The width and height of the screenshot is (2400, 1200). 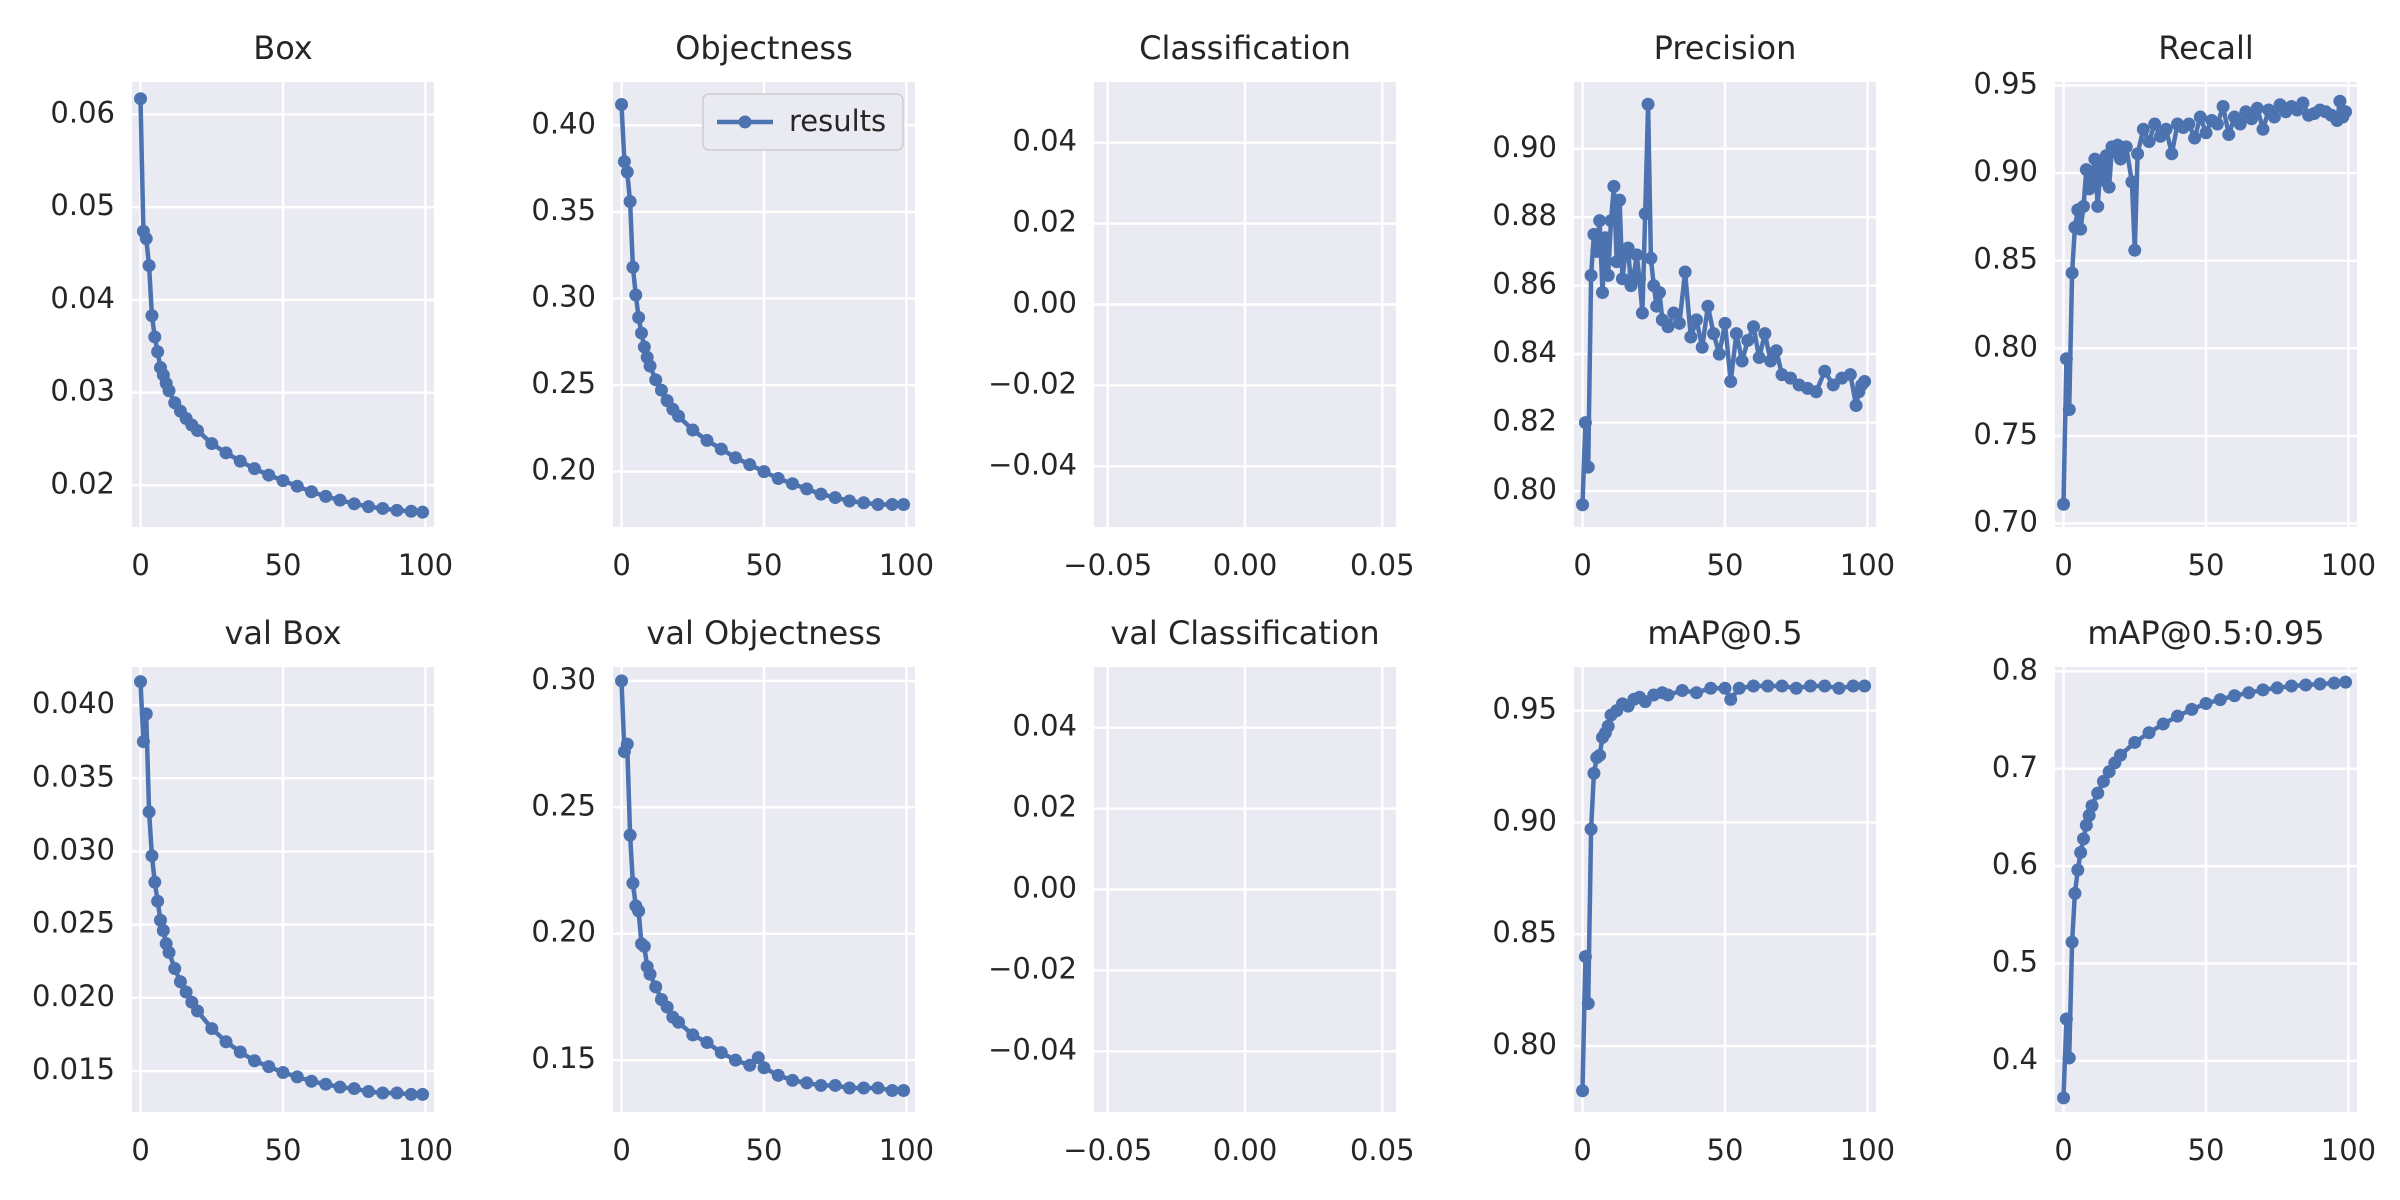 I want to click on legend-label: results, so click(x=837, y=121).